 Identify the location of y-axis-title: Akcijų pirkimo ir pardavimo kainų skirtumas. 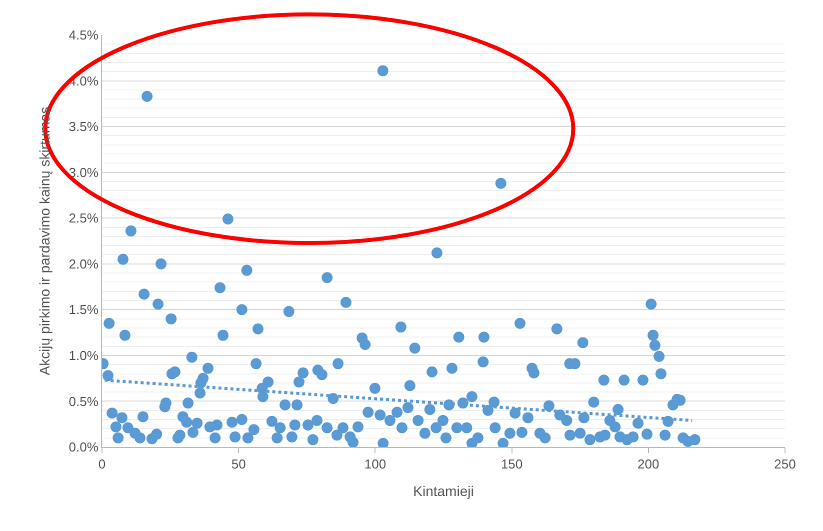
(44, 241).